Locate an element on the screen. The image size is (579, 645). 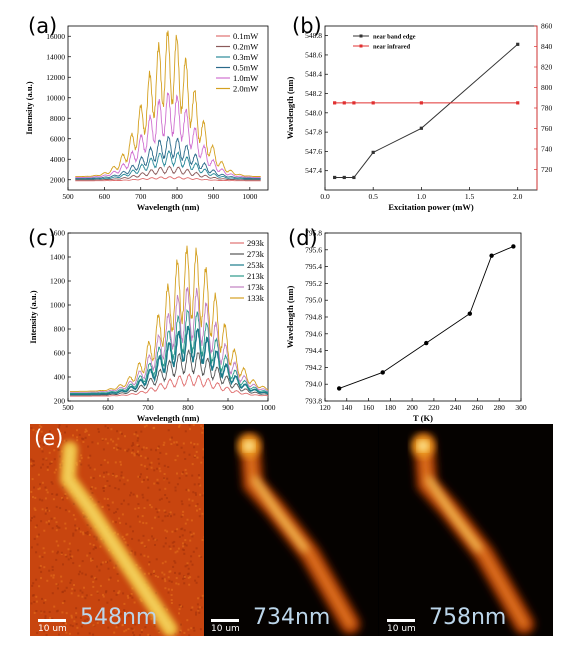
series-line-253k is located at coordinates (169, 360).